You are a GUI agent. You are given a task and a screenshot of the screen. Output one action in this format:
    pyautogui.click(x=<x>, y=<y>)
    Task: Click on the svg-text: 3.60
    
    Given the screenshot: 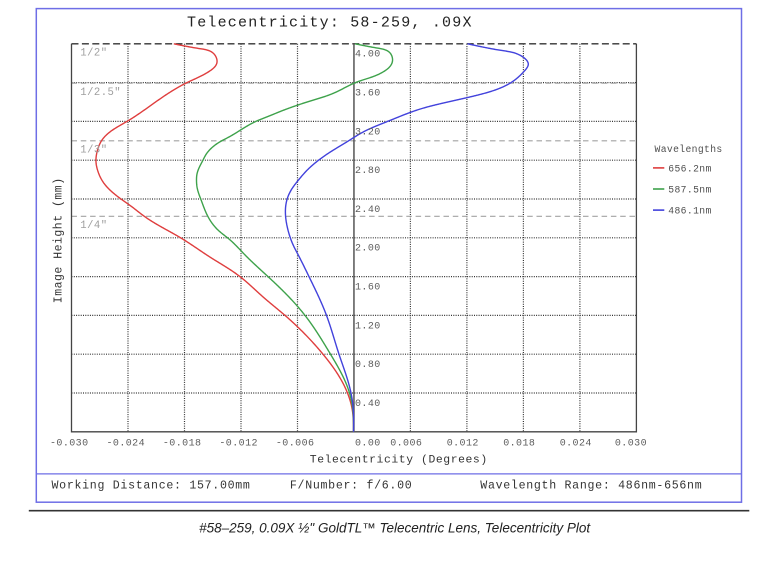 What is the action you would take?
    pyautogui.click(x=368, y=94)
    